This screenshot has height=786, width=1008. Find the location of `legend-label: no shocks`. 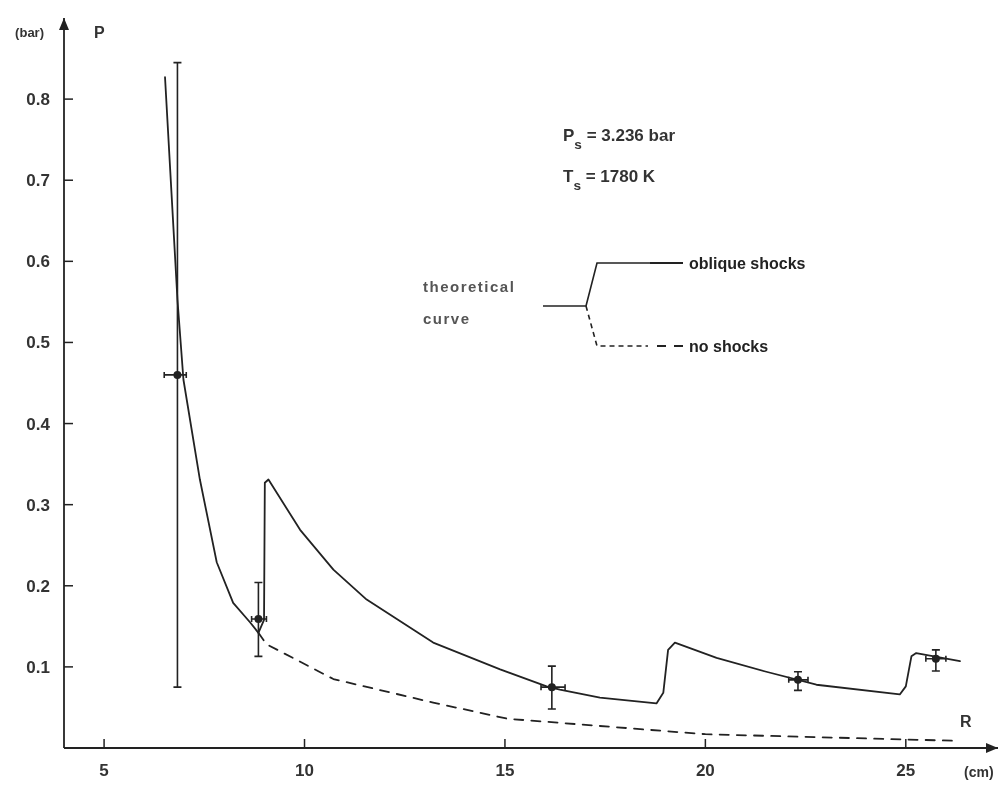

legend-label: no shocks is located at coordinates (729, 346).